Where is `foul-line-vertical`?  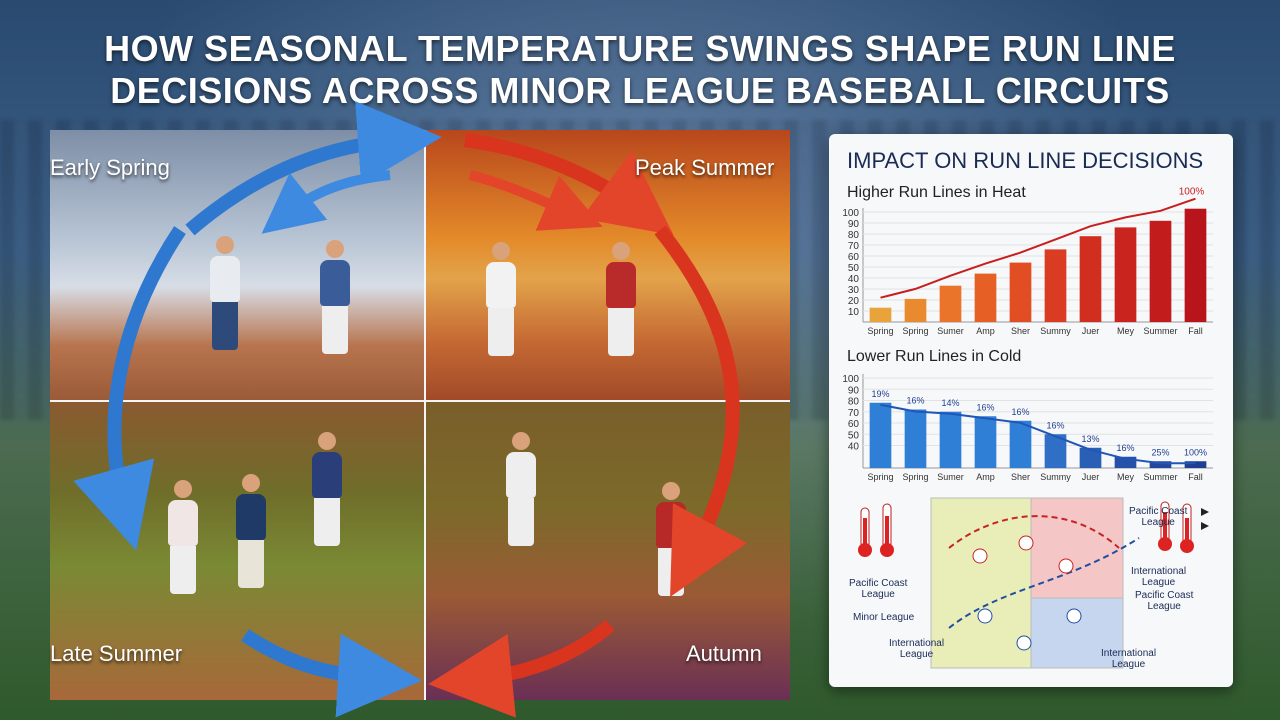 foul-line-vertical is located at coordinates (425, 415).